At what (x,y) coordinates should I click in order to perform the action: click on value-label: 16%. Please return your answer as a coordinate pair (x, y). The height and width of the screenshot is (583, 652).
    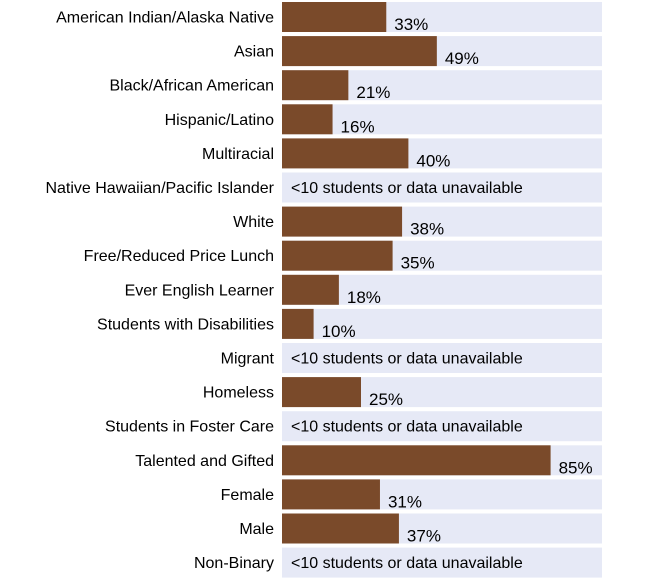
    Looking at the image, I should click on (358, 126).